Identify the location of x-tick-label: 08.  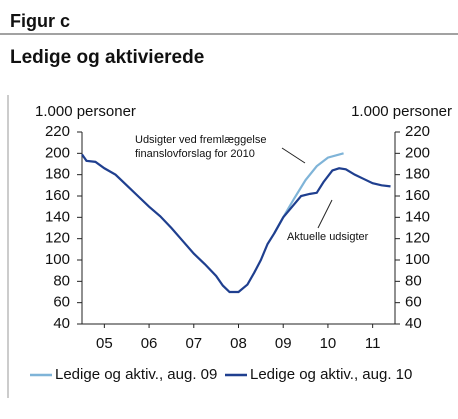
(238, 343).